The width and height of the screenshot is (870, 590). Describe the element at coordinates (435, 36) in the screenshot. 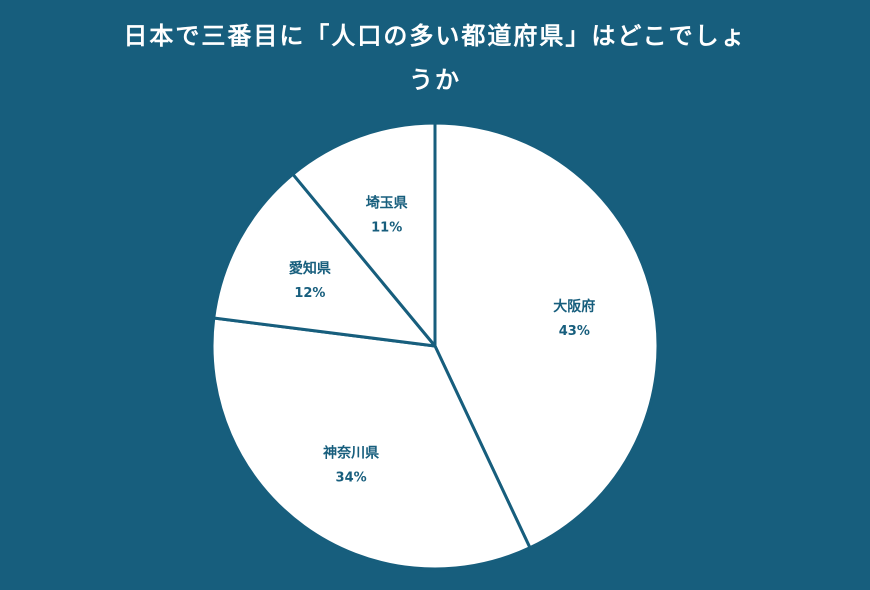

I see `chart-title-line-1: 日本で三番目に「人口の多い都道府県」はどこでしょ` at that location.